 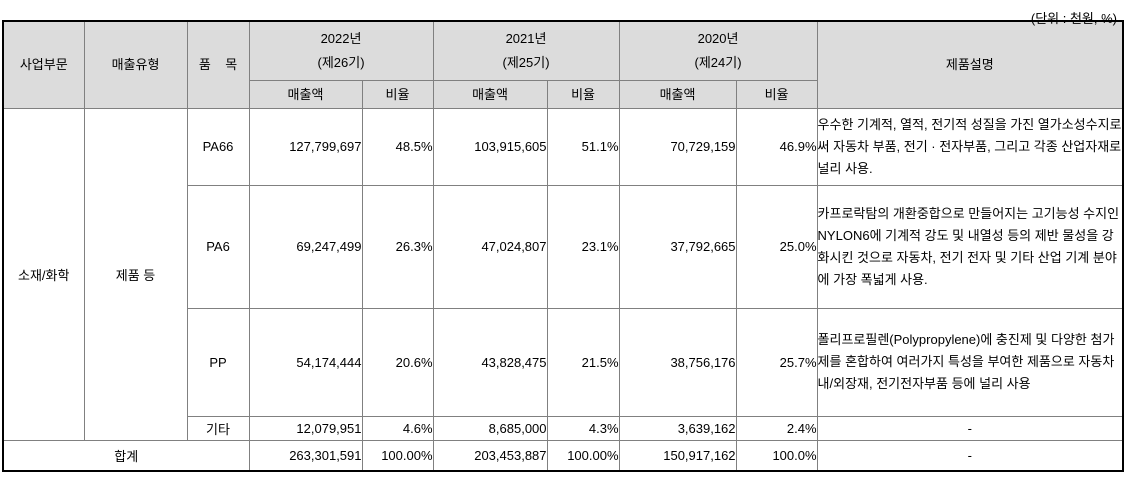 I want to click on cell-business-division: 소재/화학, so click(x=43, y=274).